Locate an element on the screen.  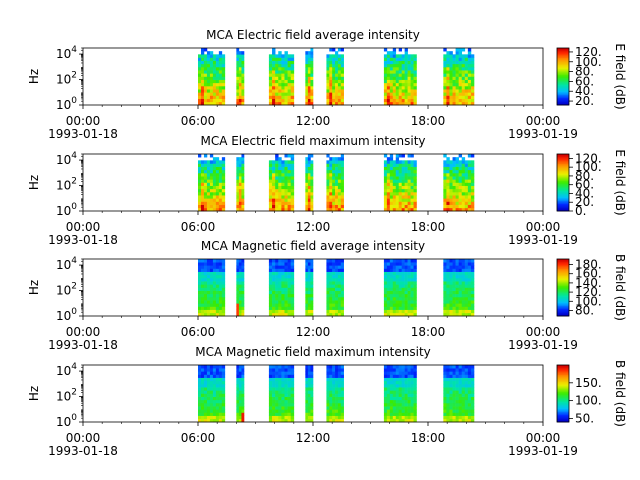
panel-title: MCA Magnetic field average intensity is located at coordinates (313, 246).